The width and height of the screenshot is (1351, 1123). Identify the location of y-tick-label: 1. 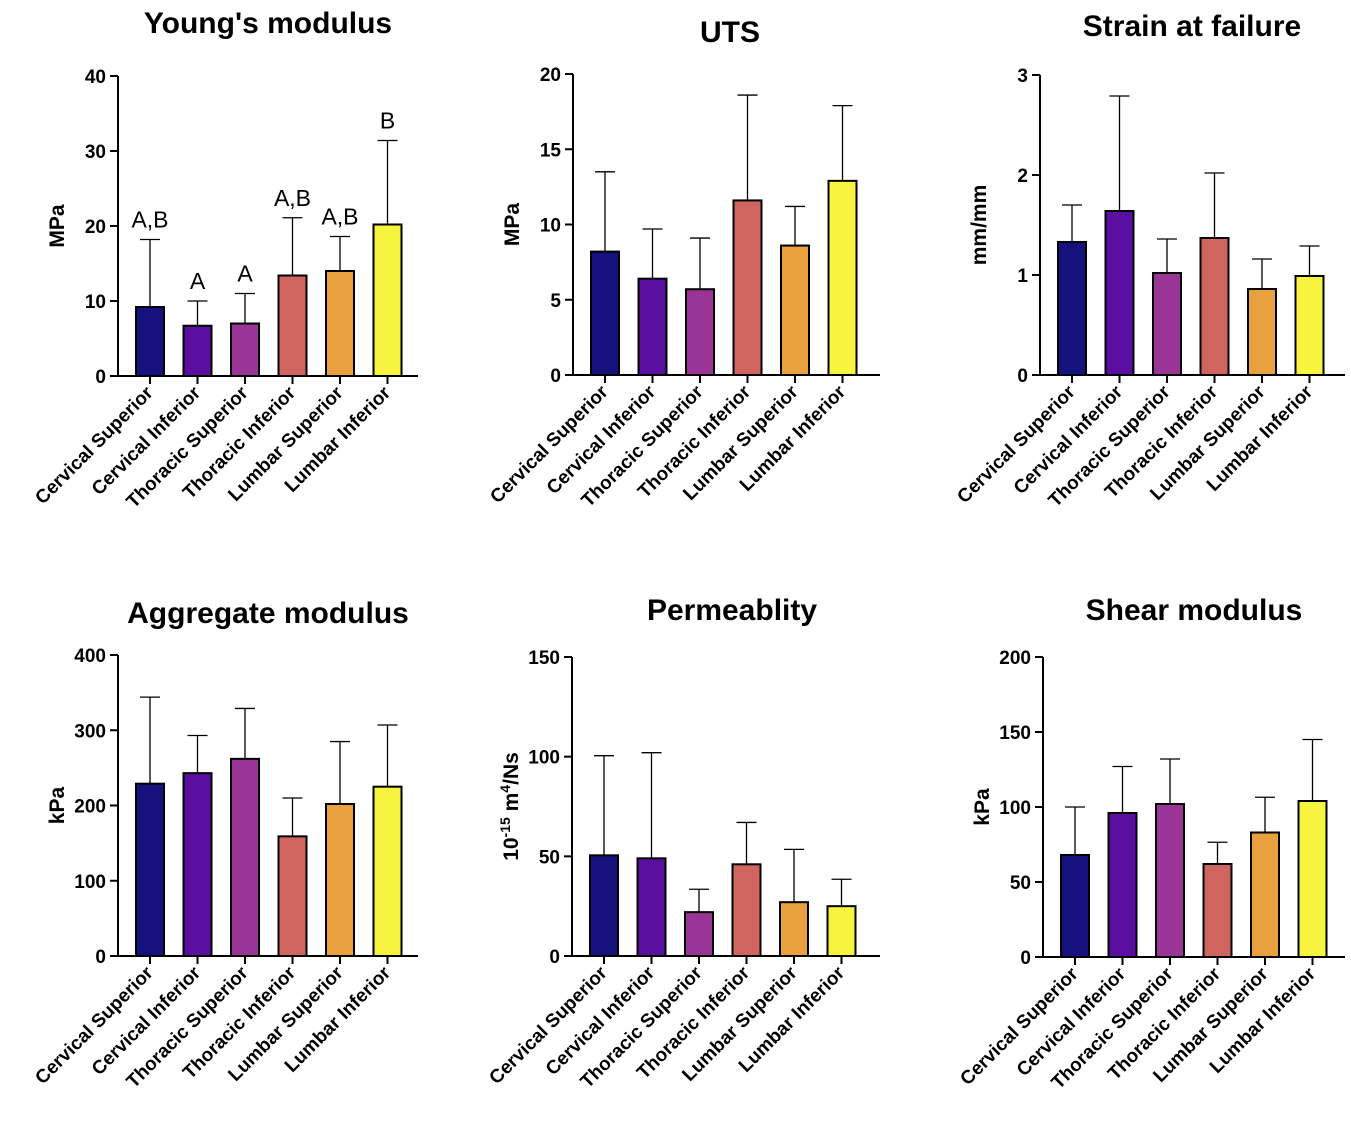
(1022, 276).